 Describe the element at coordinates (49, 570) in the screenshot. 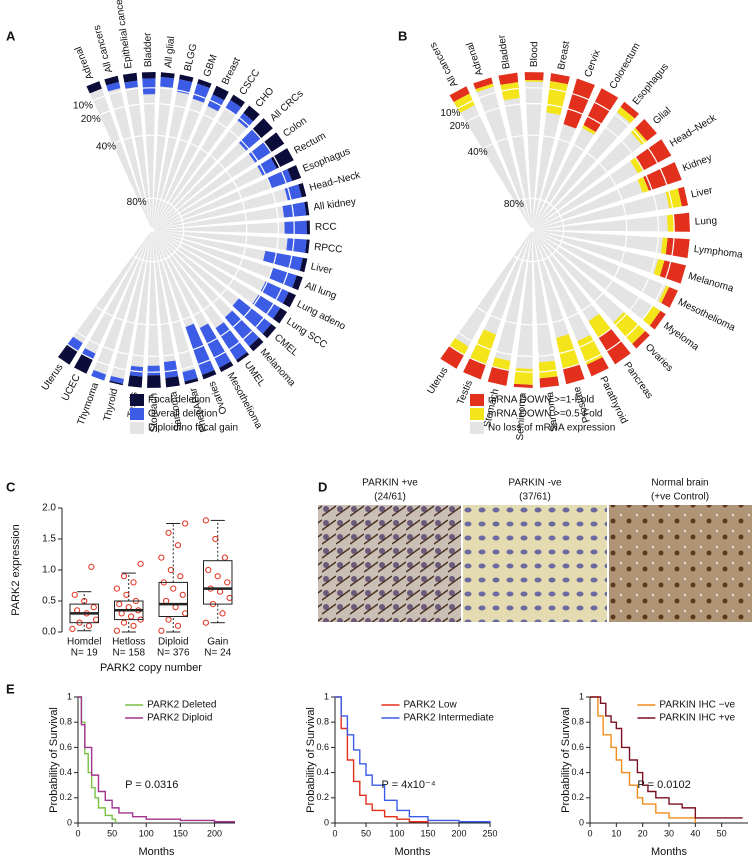

I see `y-tick-label: 1.0` at that location.